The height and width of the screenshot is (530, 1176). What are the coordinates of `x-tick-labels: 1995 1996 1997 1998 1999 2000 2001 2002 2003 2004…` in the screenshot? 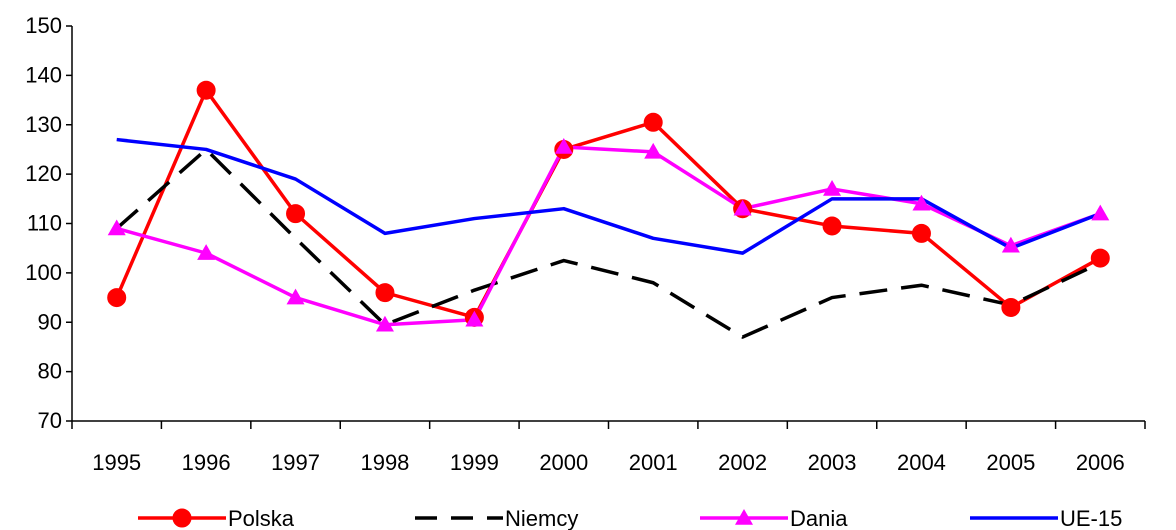 It's located at (608, 462).